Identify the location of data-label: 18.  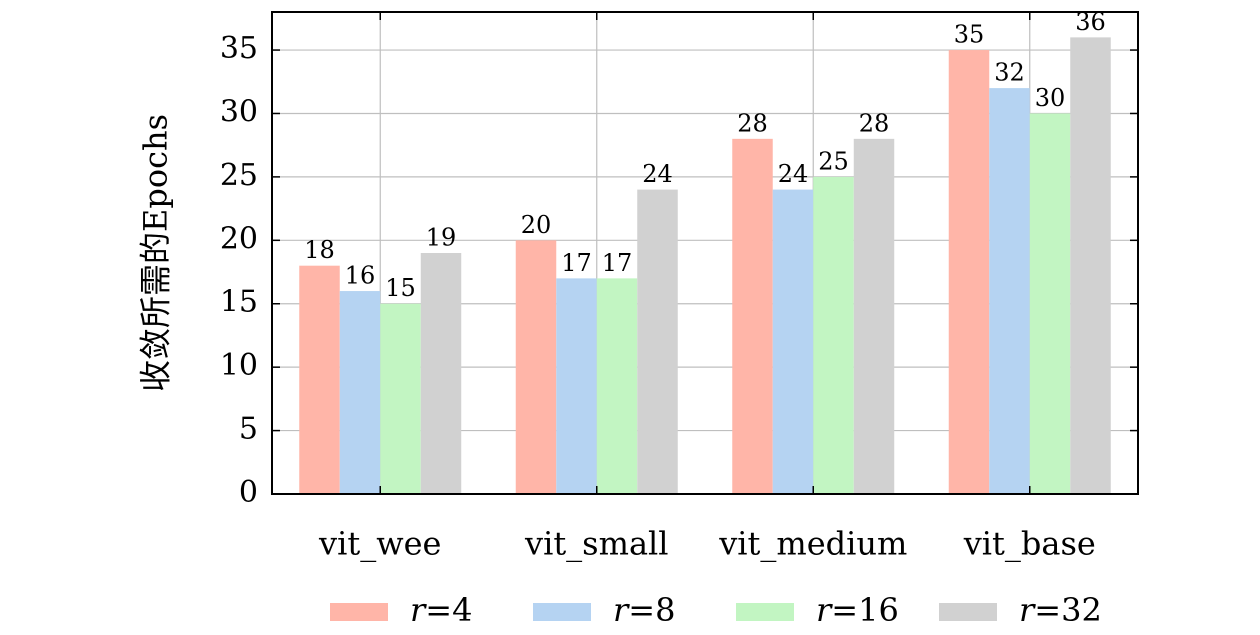
(319, 250).